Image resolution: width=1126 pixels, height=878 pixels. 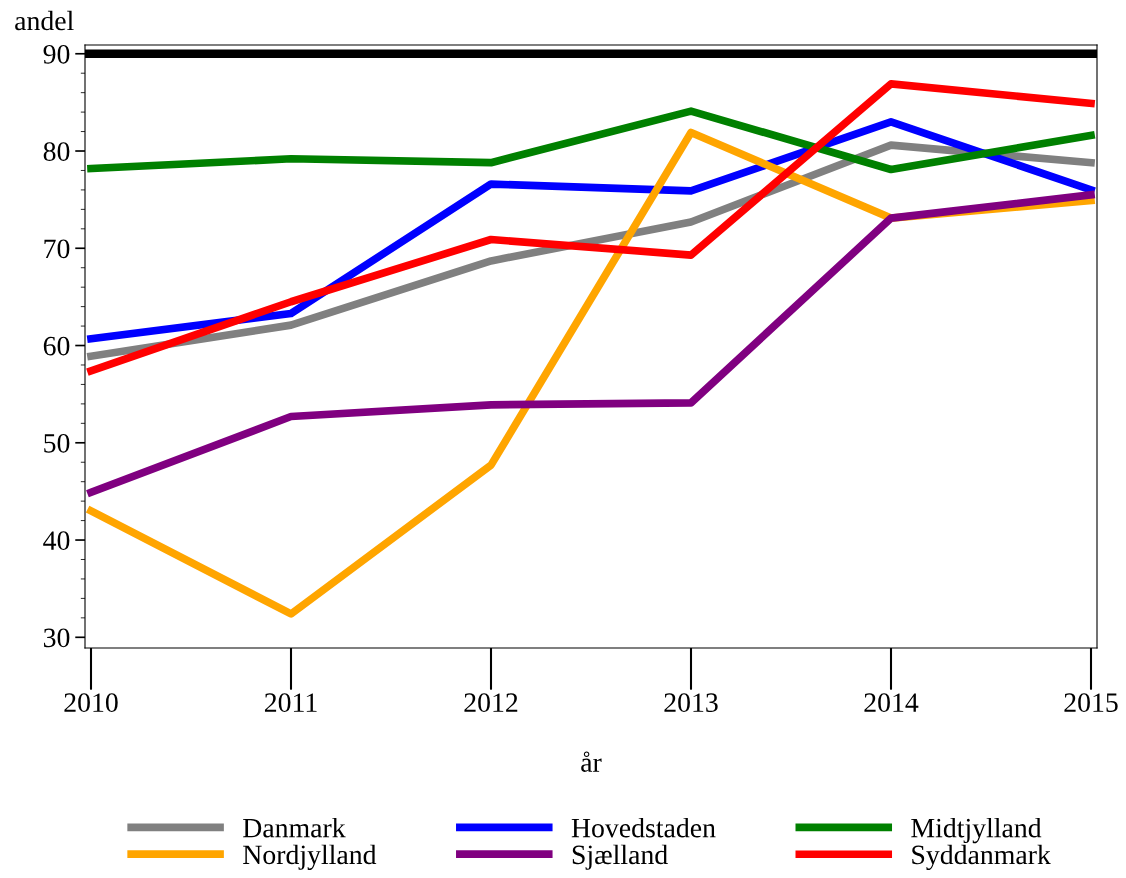 I want to click on legend-label: Midtjylland, so click(x=976, y=830).